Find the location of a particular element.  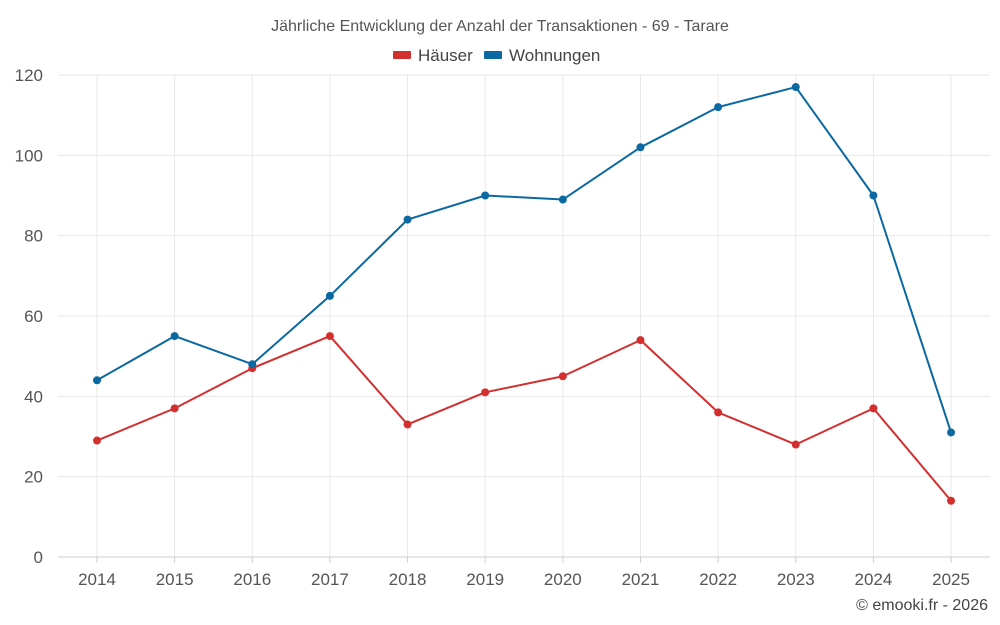

y-tick-label: 100 is located at coordinates (29, 155).